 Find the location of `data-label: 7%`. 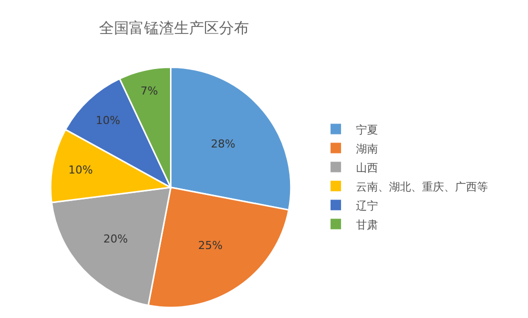

data-label: 7% is located at coordinates (149, 91).